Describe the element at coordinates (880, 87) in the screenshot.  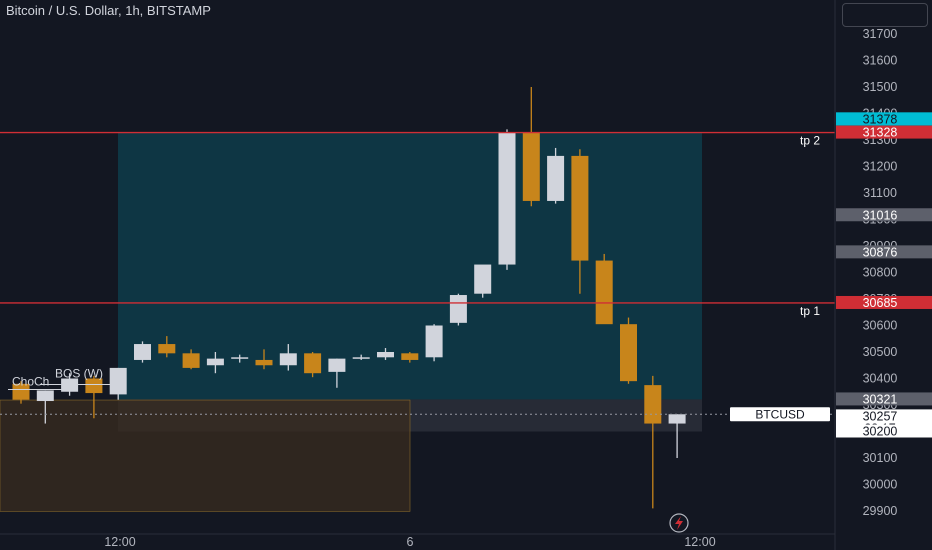
I see `y-tick-label: 31500` at that location.